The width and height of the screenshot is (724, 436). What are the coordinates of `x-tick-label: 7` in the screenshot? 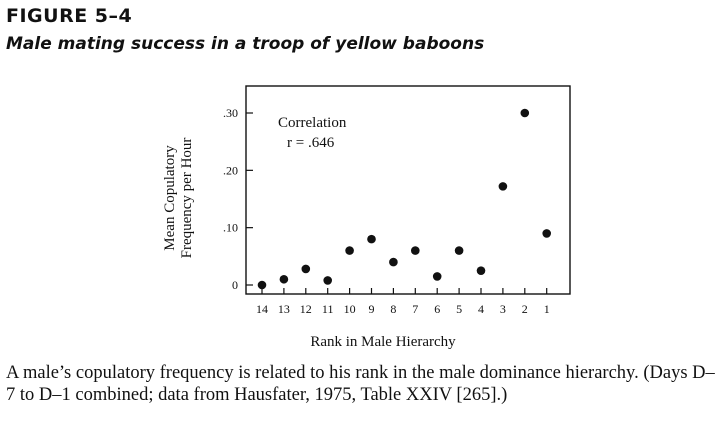 It's located at (415, 309).